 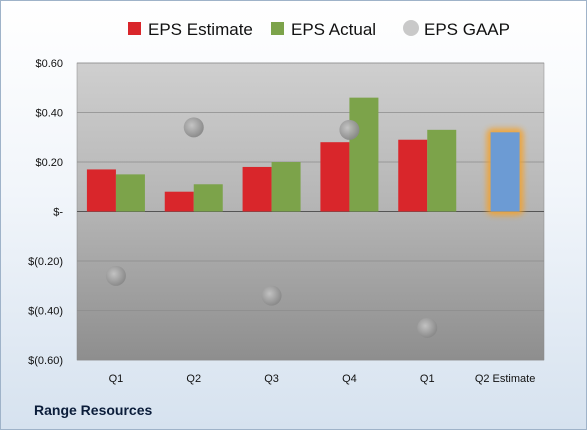 I want to click on y-tick-label: $(0.60), so click(x=45, y=361).